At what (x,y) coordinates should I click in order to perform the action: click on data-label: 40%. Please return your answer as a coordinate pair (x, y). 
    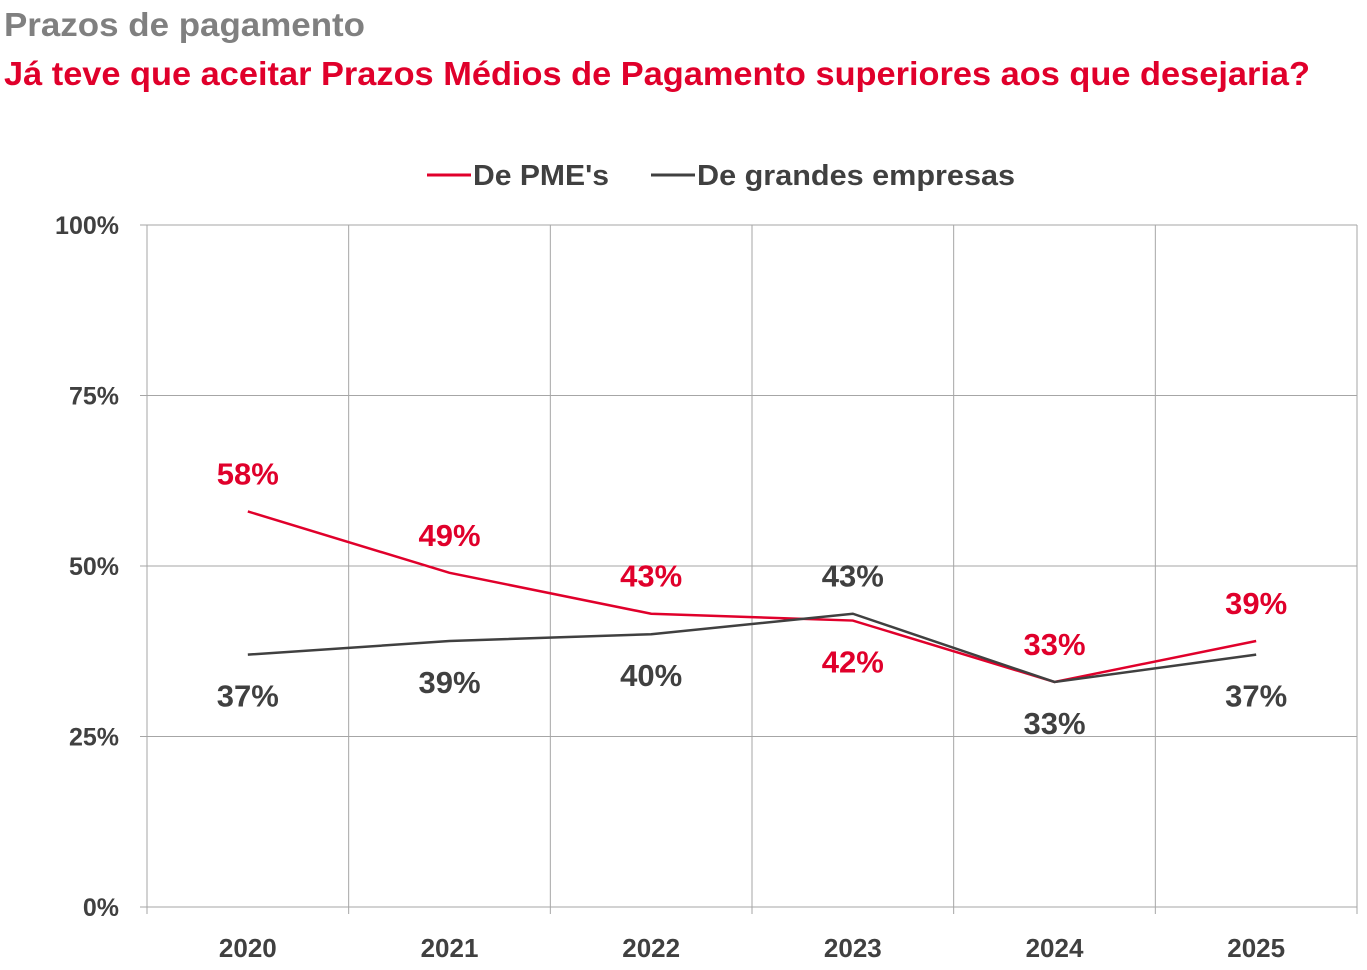
    Looking at the image, I should click on (651, 675).